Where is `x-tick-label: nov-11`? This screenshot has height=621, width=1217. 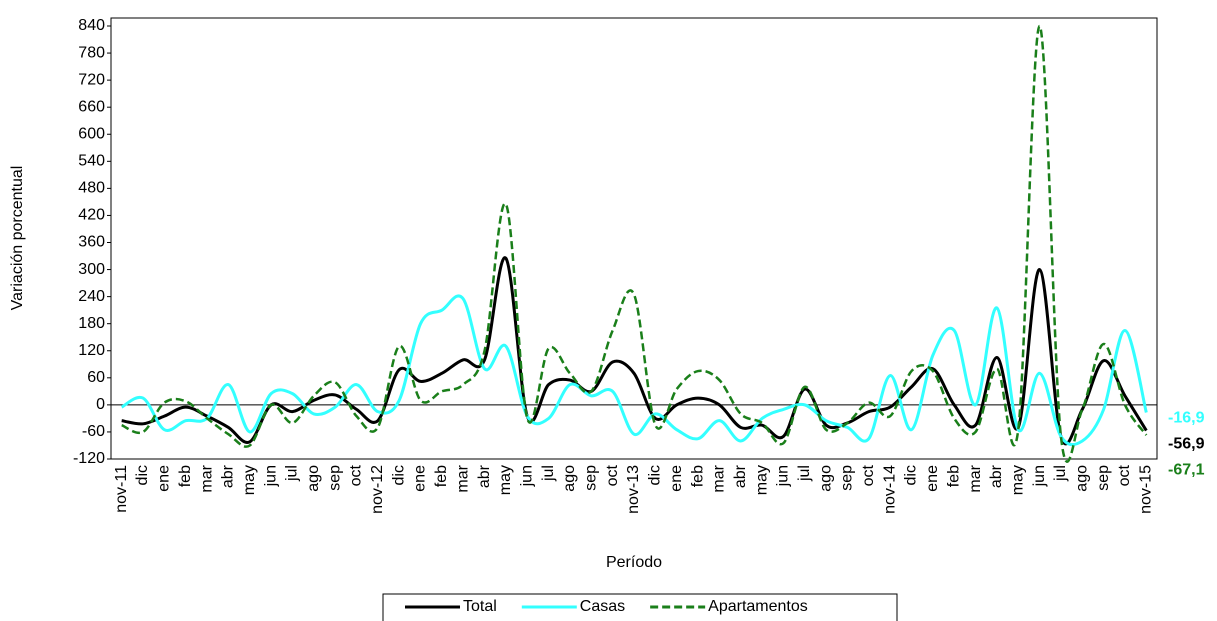 x-tick-label: nov-11 is located at coordinates (121, 489).